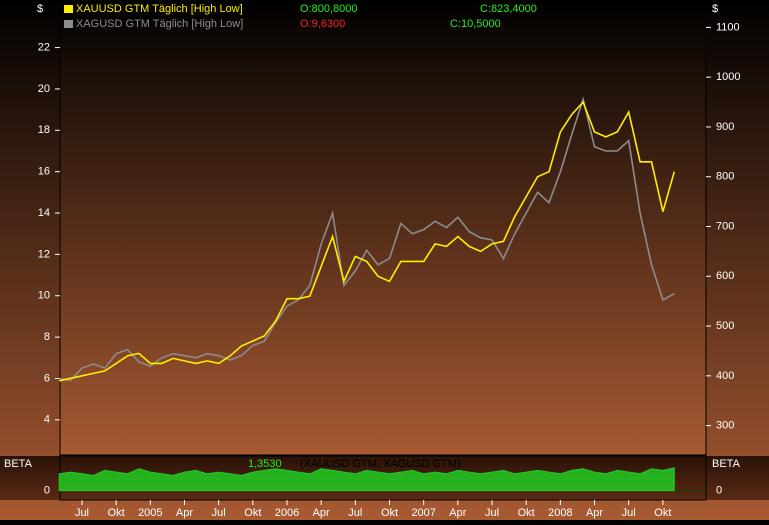 The image size is (769, 525). I want to click on legend-open: O:800,8000, so click(329, 9).